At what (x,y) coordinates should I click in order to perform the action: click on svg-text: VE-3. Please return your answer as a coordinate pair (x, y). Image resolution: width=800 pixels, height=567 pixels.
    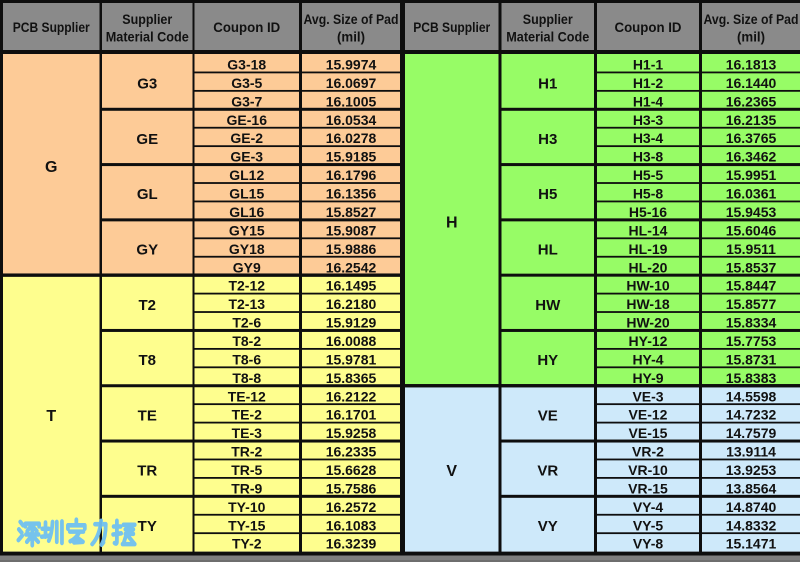
    Looking at the image, I should click on (647, 396).